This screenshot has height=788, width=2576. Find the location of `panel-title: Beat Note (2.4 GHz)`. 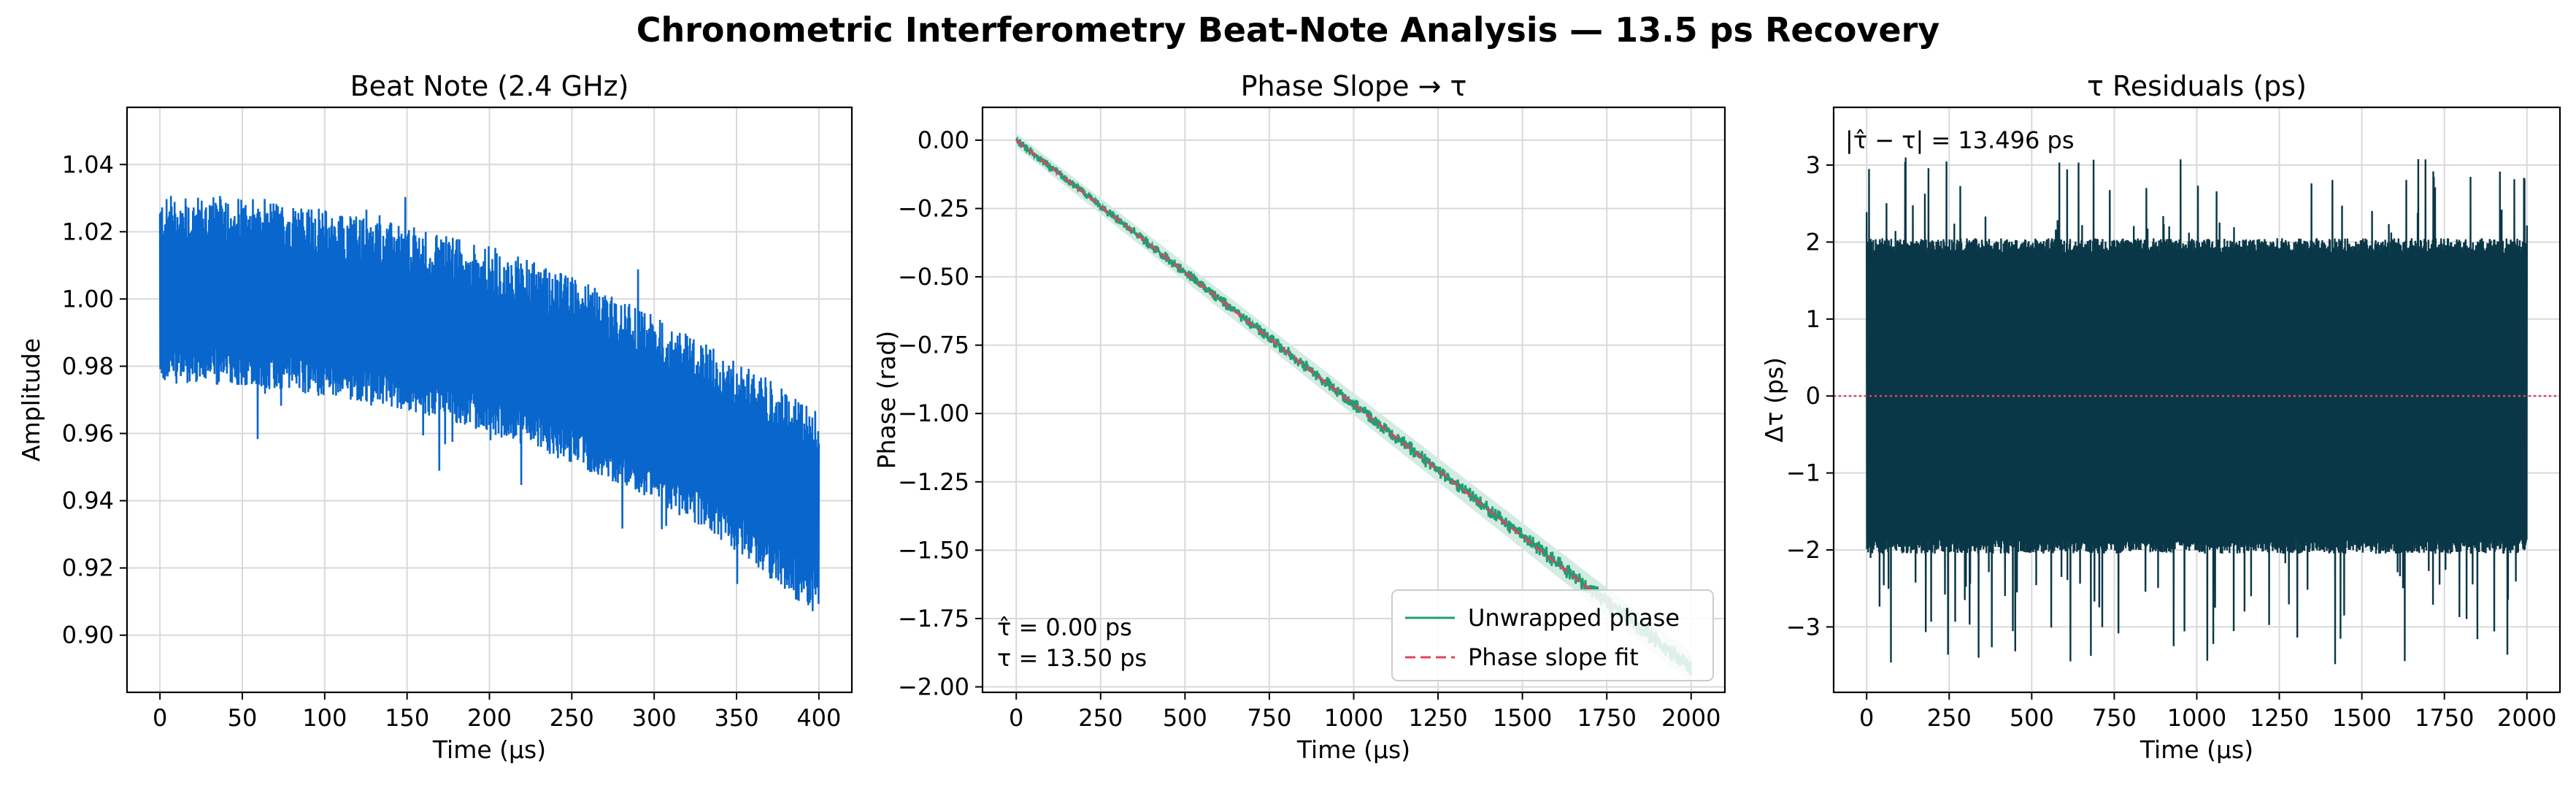

panel-title: Beat Note (2.4 GHz) is located at coordinates (489, 86).